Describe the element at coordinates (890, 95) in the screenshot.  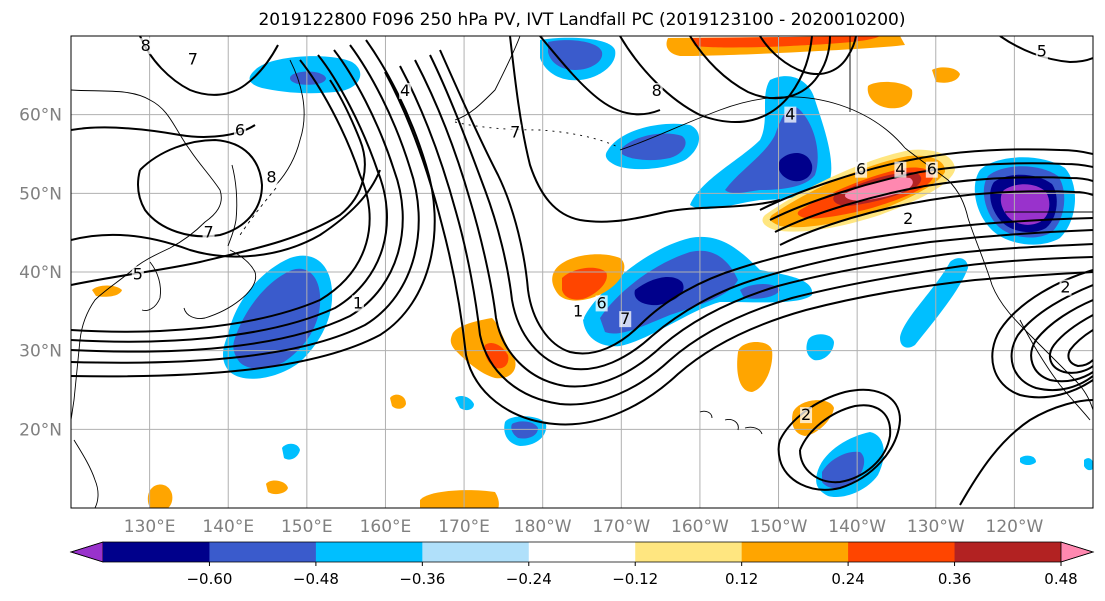
I see `shade-positive-bc` at that location.